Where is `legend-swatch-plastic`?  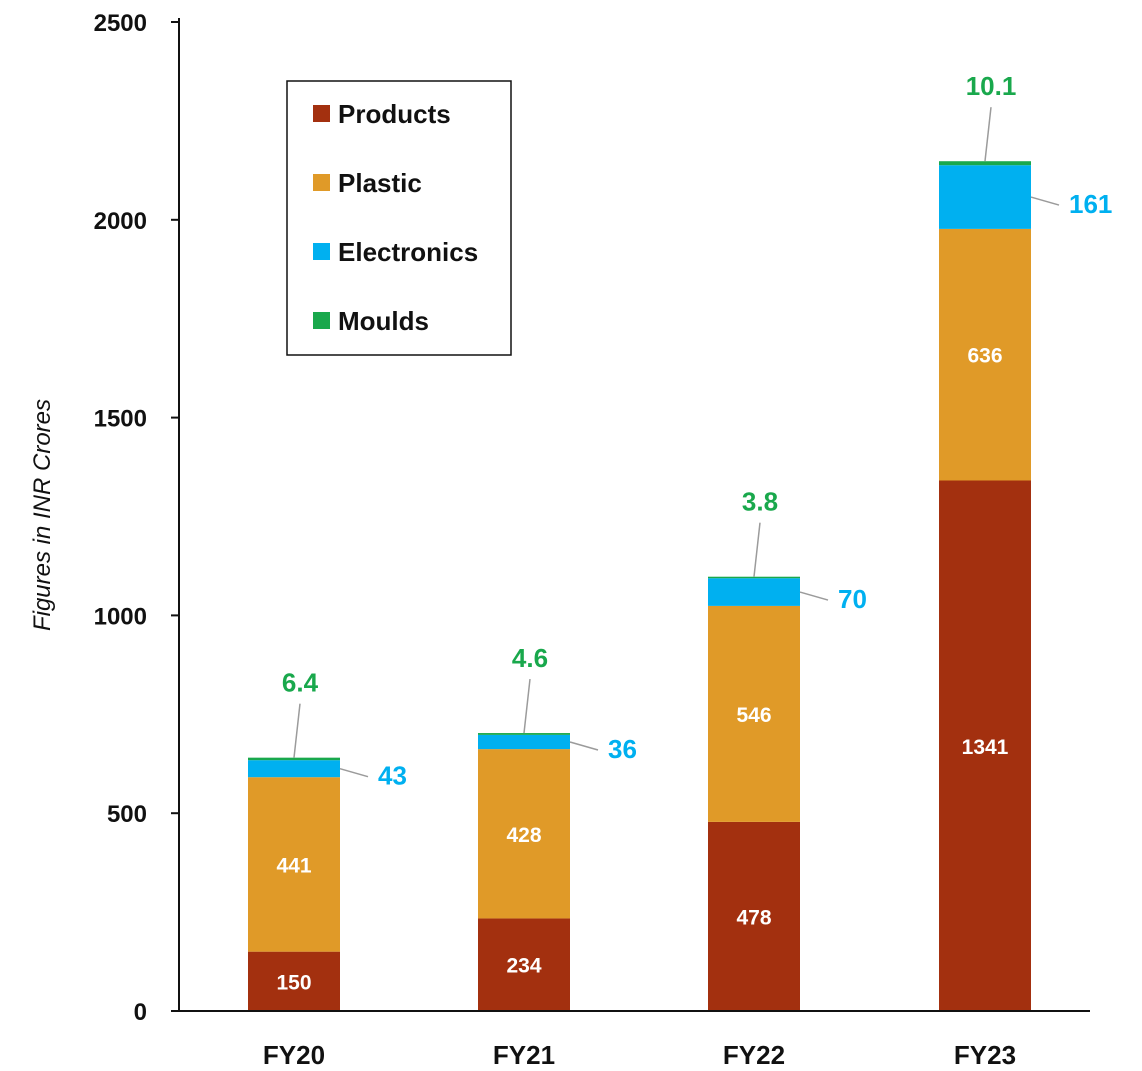 legend-swatch-plastic is located at coordinates (321, 182).